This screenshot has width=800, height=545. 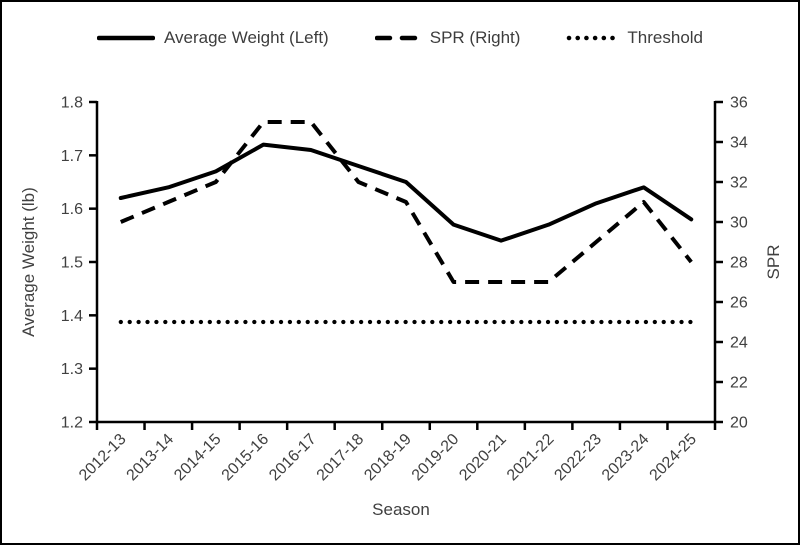 What do you see at coordinates (739, 143) in the screenshot?
I see `right-axis-tick-label: 34` at bounding box center [739, 143].